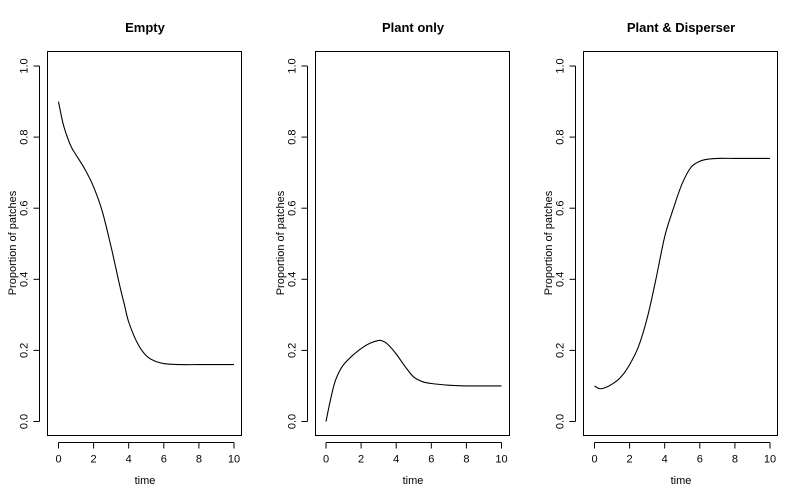  What do you see at coordinates (413, 27) in the screenshot?
I see `chart-title: Plant only` at bounding box center [413, 27].